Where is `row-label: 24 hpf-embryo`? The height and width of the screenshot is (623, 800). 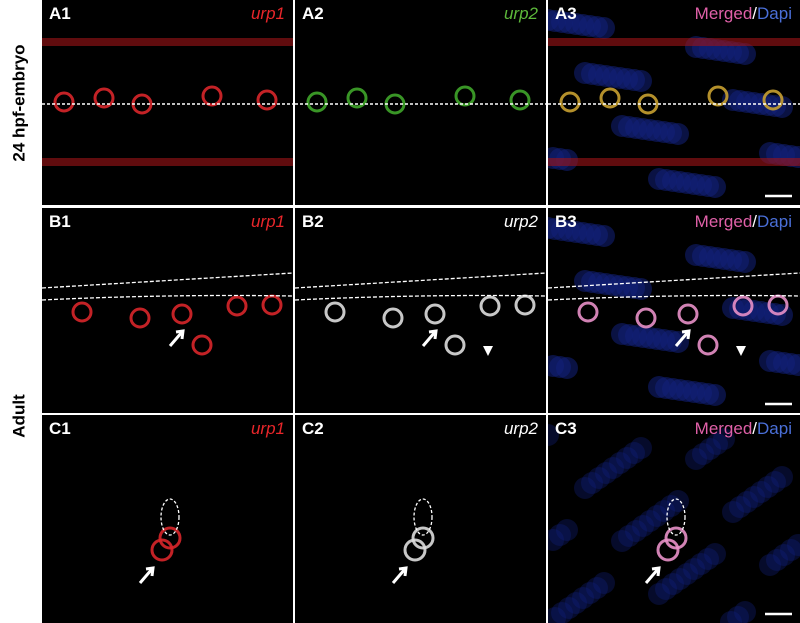 row-label: 24 hpf-embryo is located at coordinates (20, 102).